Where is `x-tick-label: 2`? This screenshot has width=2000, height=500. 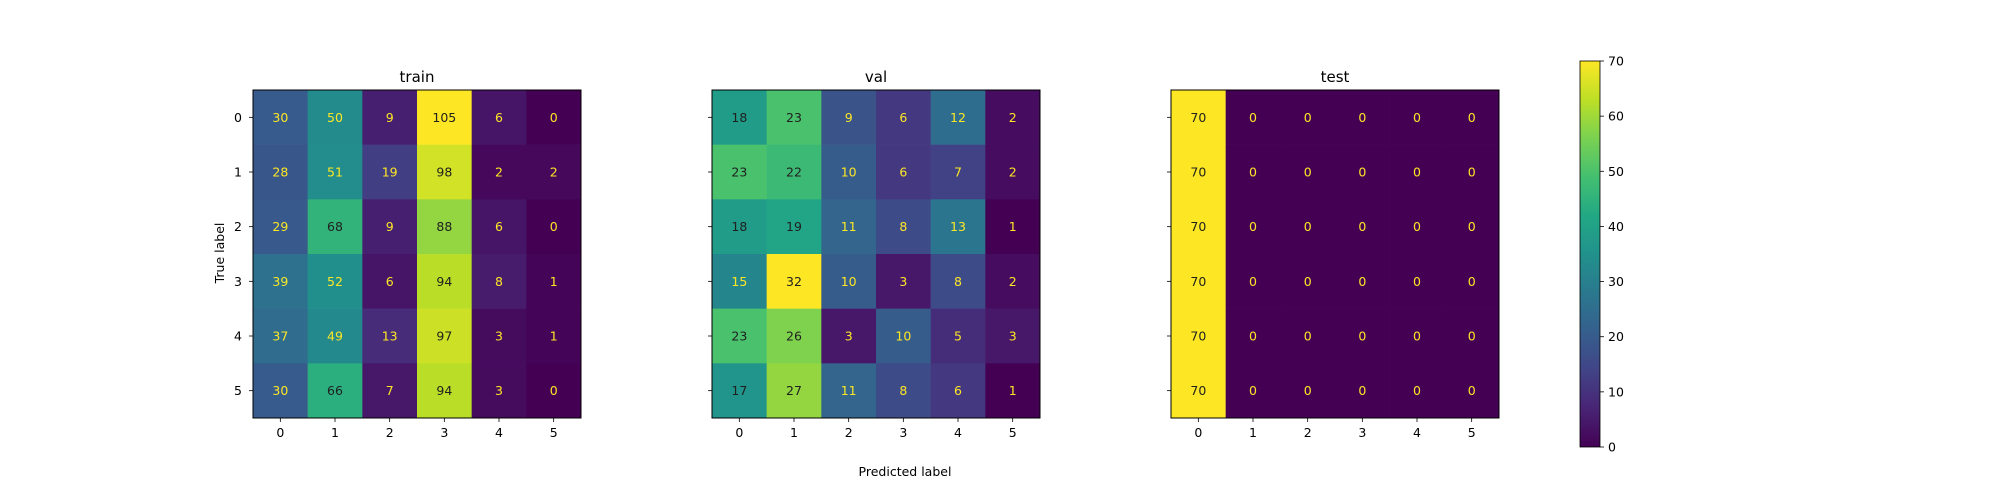
x-tick-label: 2 is located at coordinates (849, 432).